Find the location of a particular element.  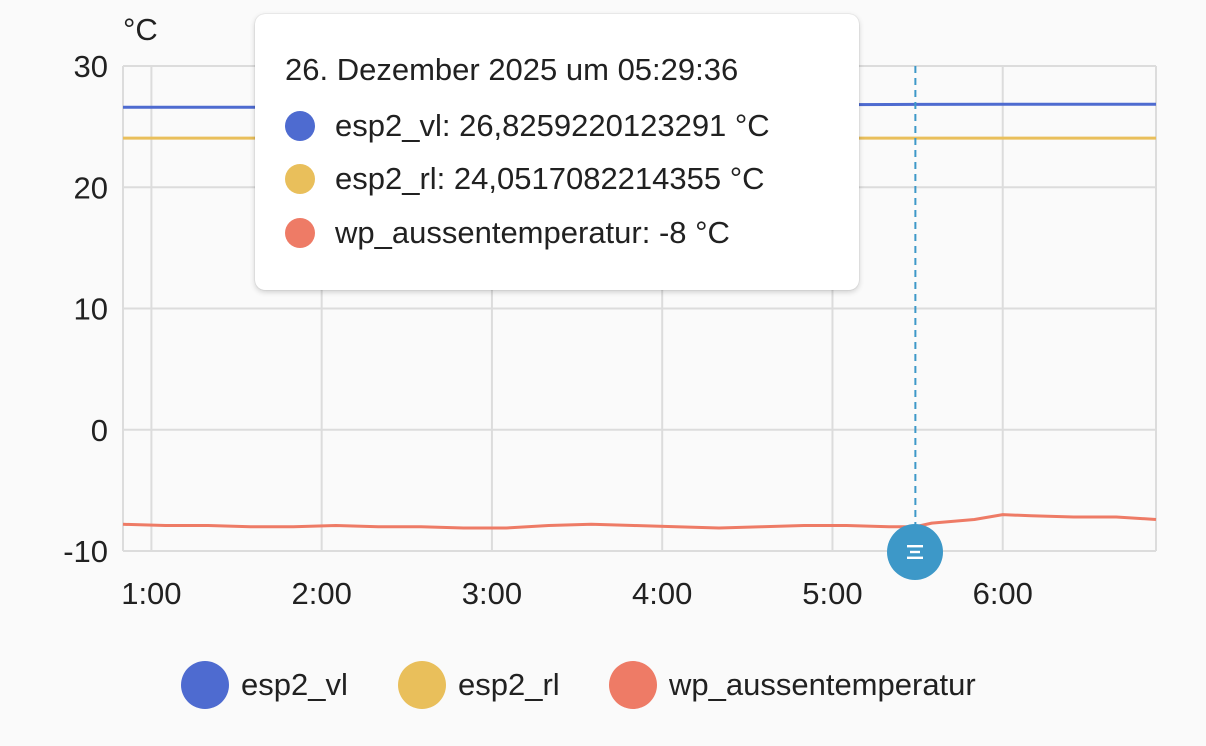

x-tick-label: 4:00 is located at coordinates (662, 593).